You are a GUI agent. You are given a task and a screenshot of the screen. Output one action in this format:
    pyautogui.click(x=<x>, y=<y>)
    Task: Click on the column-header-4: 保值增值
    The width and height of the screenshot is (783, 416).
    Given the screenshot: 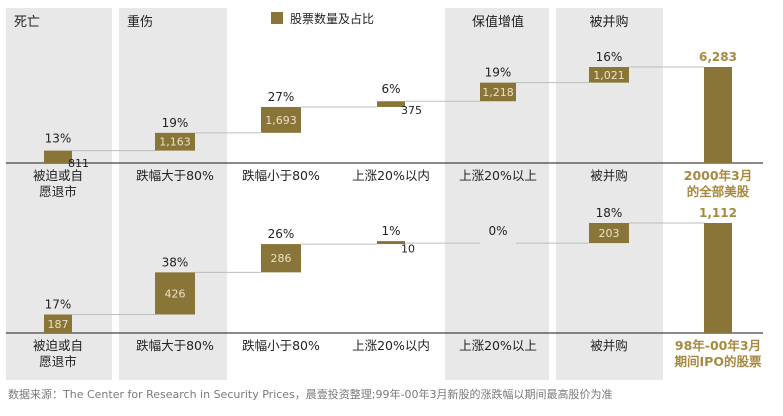 What is the action you would take?
    pyautogui.click(x=498, y=22)
    